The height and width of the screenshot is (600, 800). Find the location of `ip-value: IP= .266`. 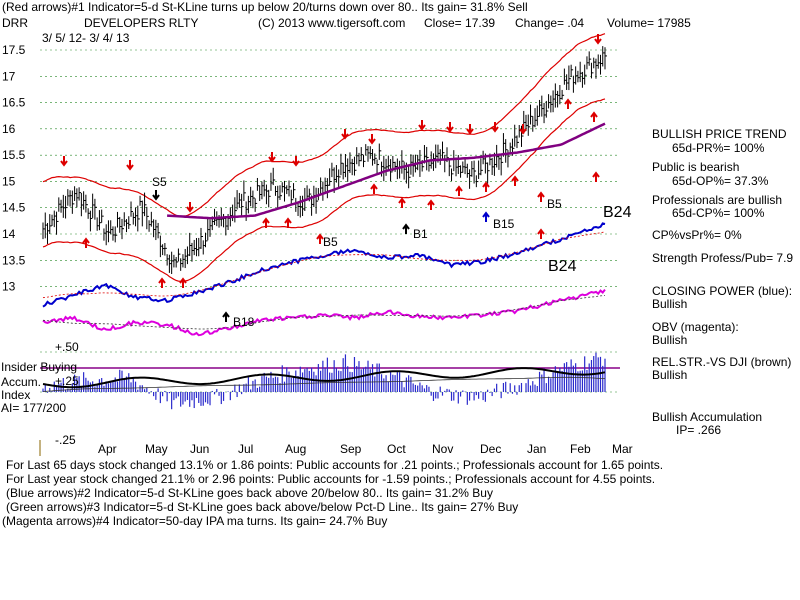

ip-value: IP= .266 is located at coordinates (699, 430).